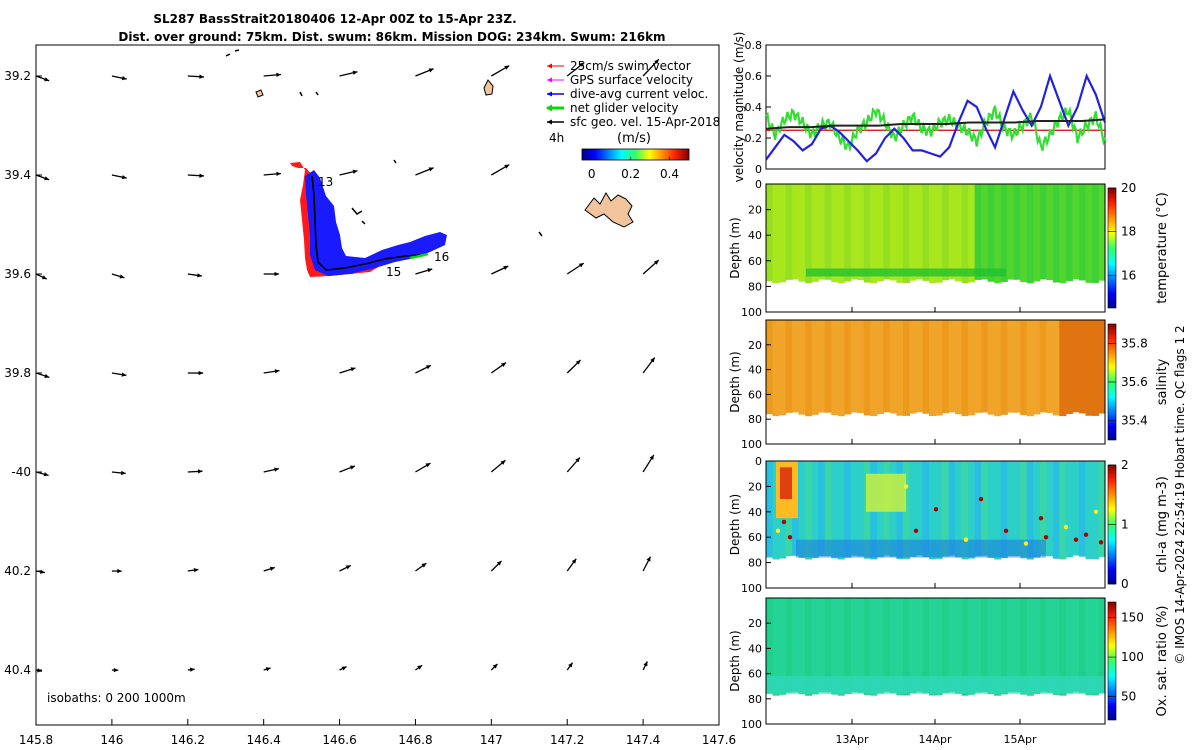 Image resolution: width=1200 pixels, height=750 pixels. What do you see at coordinates (630, 174) in the screenshot?
I see `legend-colorbar-ticklabel: 0.2` at bounding box center [630, 174].